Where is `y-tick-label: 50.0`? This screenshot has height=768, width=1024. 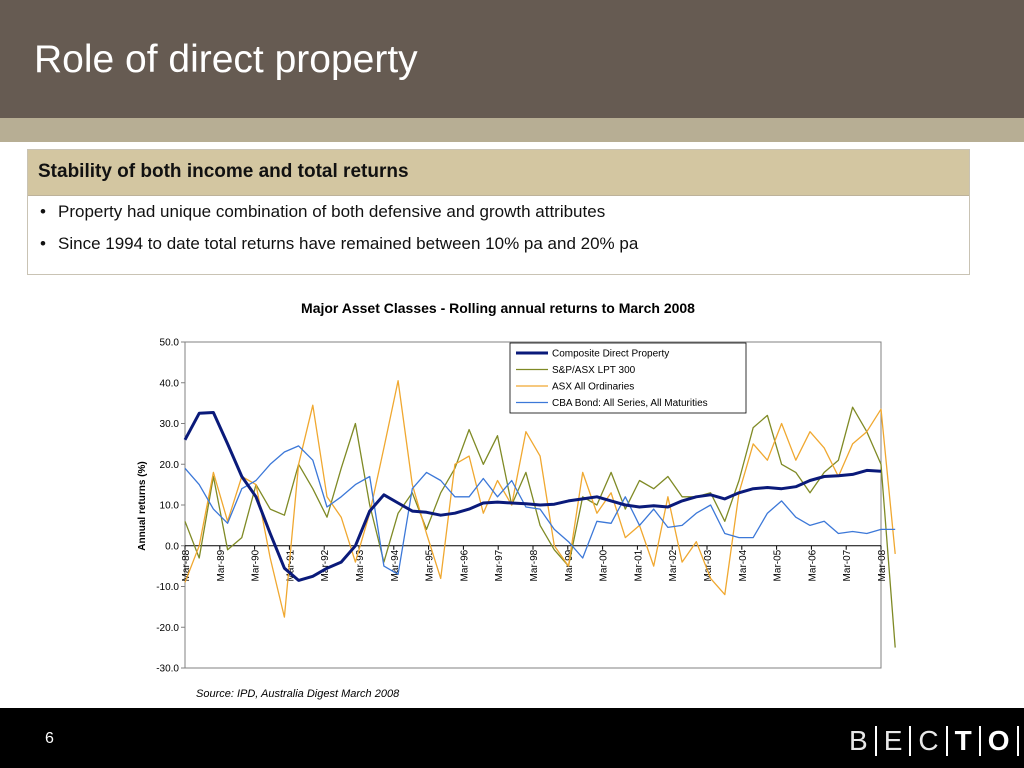
y-tick-label: 50.0 is located at coordinates (170, 343).